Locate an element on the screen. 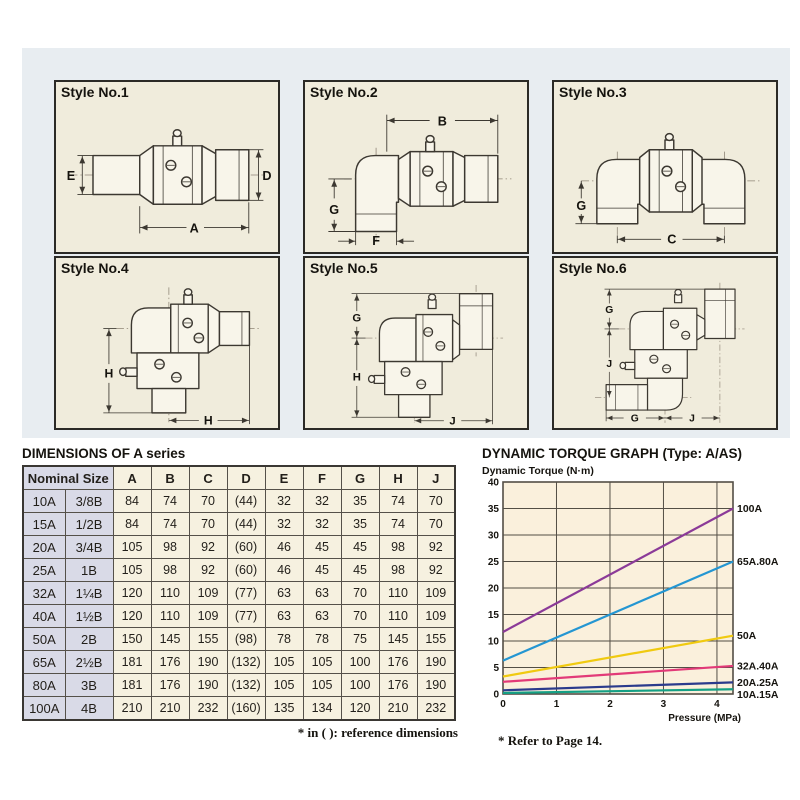 The height and width of the screenshot is (800, 800). size-cell: 1½B is located at coordinates (89, 616).